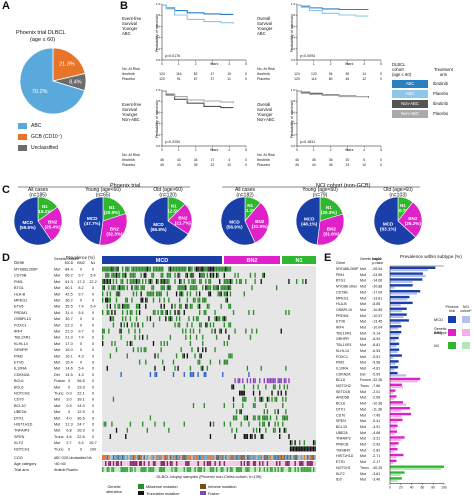  I want to click on e-gene-name: PIM2, so click(340, 363).